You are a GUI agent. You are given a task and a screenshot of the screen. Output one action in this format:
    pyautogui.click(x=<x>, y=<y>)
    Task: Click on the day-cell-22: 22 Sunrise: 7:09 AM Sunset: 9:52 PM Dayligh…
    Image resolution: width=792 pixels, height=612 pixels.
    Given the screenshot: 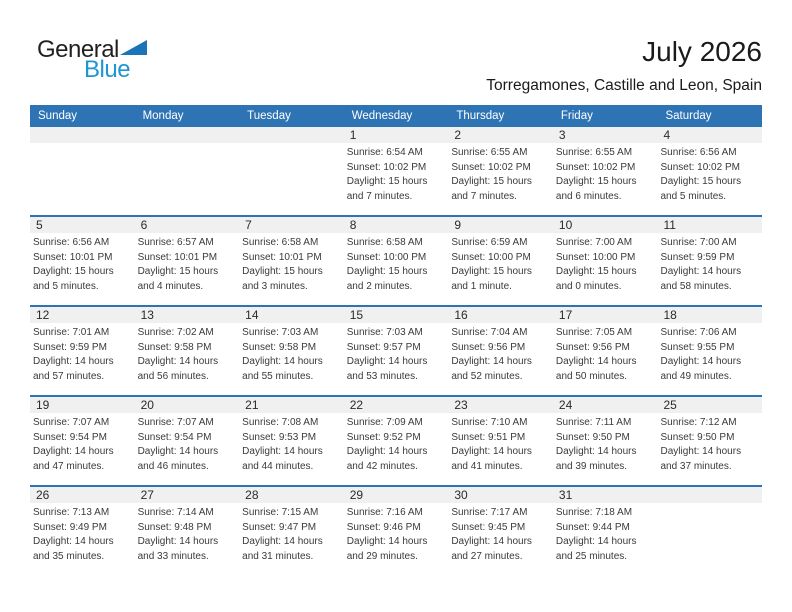 What is the action you would take?
    pyautogui.click(x=396, y=441)
    